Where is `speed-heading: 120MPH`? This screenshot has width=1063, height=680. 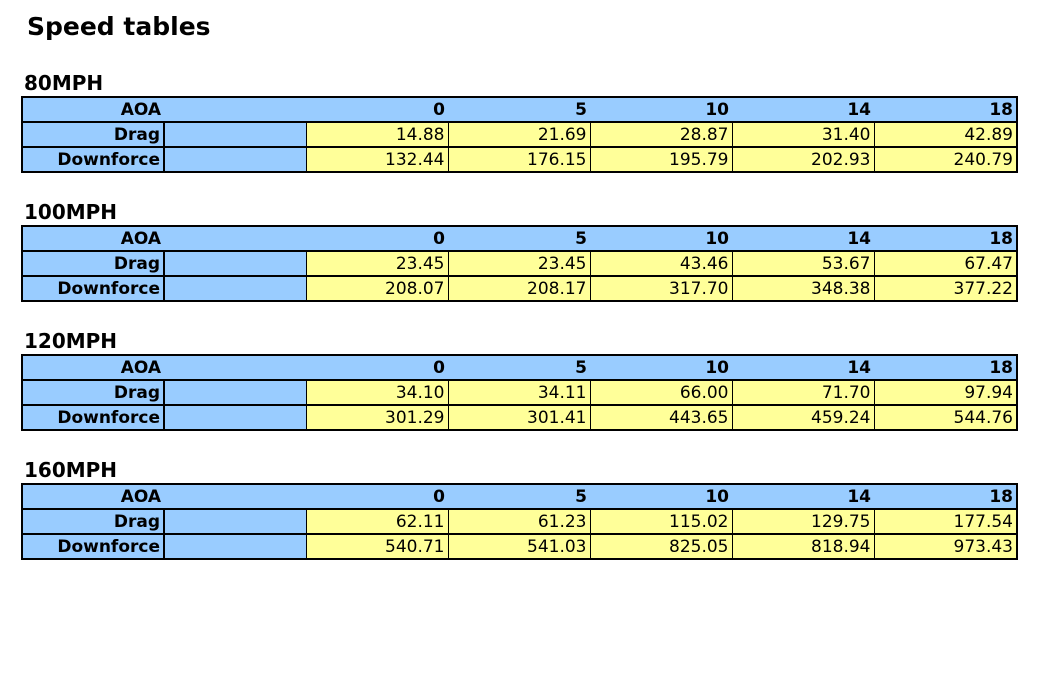
speed-heading: 120MPH is located at coordinates (71, 341).